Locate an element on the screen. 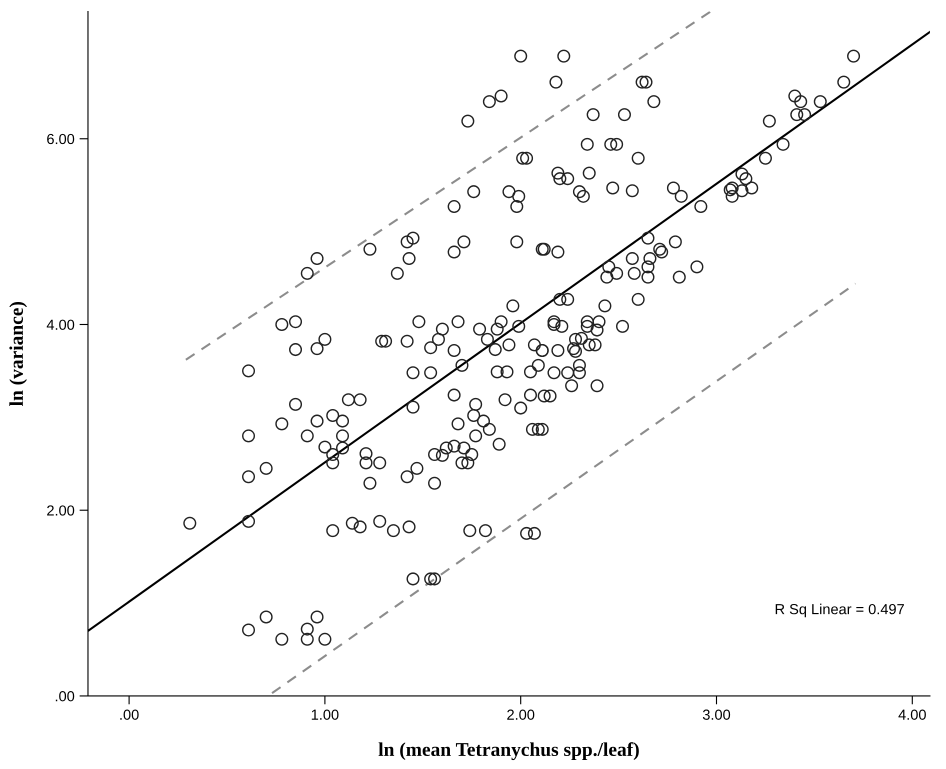  y-tick-label: .00 is located at coordinates (65, 696).